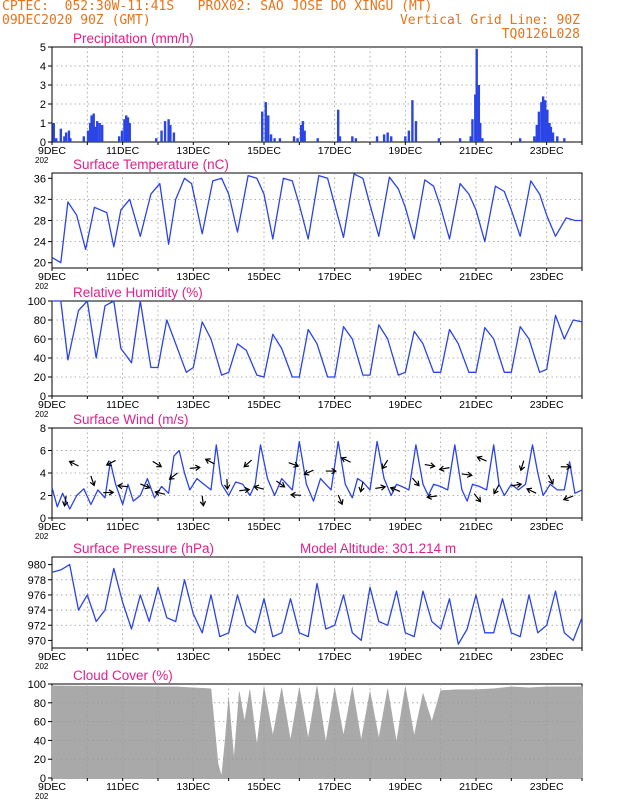  Describe the element at coordinates (317, 475) in the screenshot. I see `series-line` at that location.